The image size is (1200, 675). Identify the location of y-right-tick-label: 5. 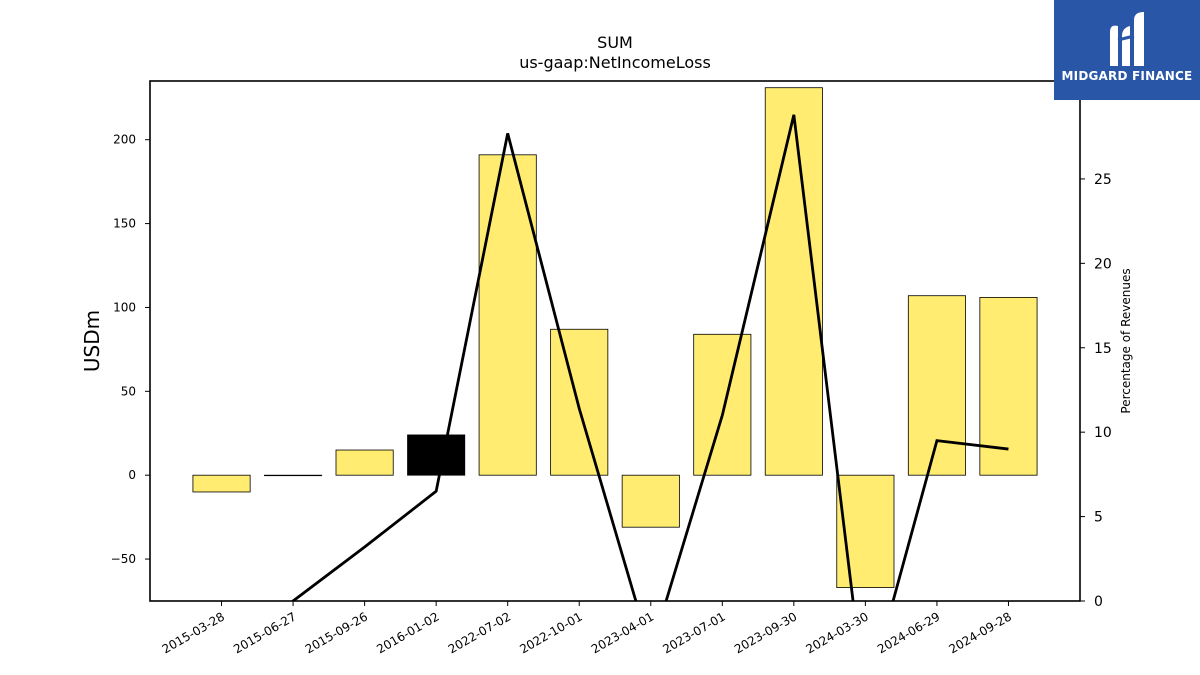
(1098, 518).